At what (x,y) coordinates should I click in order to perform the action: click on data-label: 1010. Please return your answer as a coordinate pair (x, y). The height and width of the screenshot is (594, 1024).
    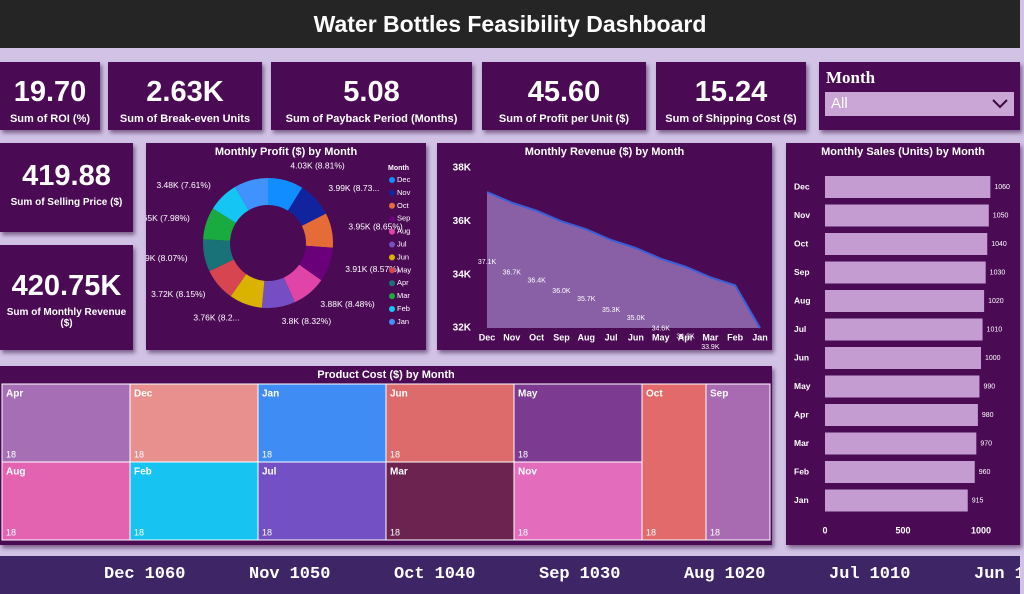
    Looking at the image, I should click on (995, 329).